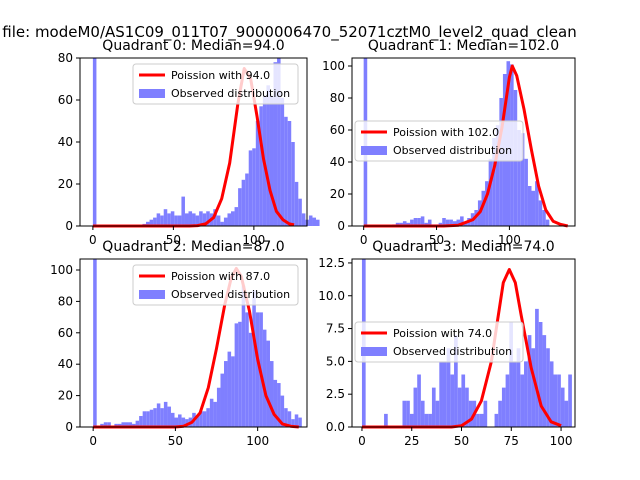  I want to click on legend-bar-swatch, so click(374, 150).